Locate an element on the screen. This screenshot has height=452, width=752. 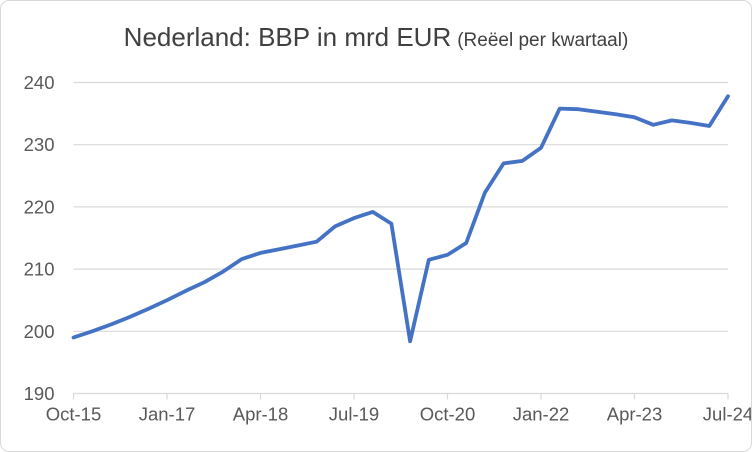
x-axis-tick-label: Jul-19 is located at coordinates (354, 414).